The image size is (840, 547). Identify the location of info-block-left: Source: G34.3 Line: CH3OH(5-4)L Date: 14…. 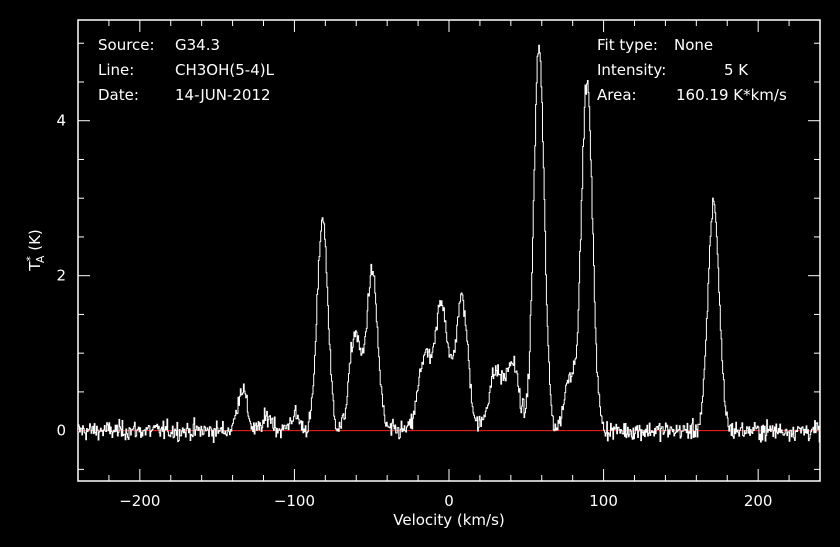
(186, 70).